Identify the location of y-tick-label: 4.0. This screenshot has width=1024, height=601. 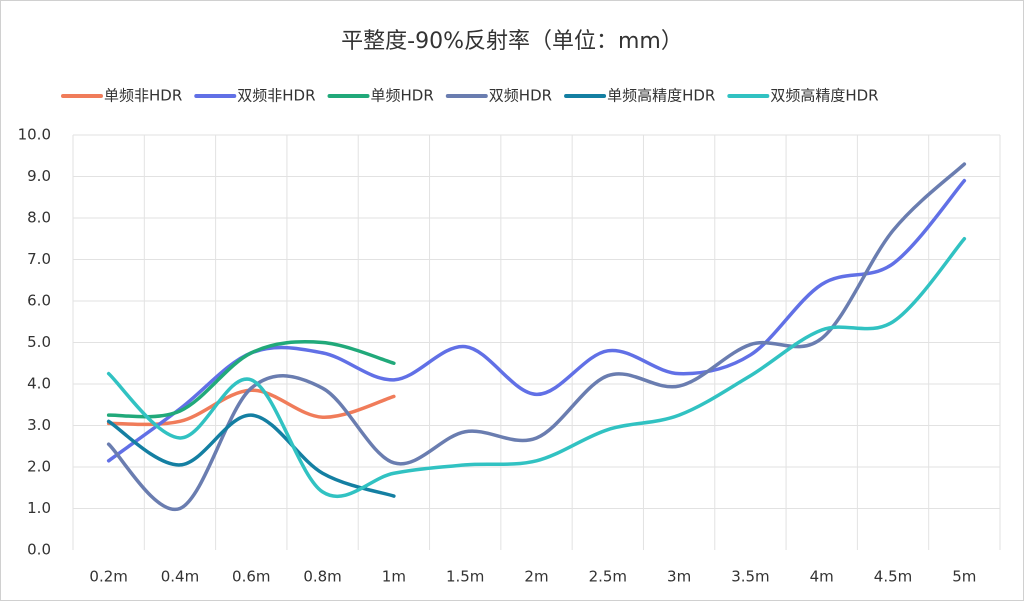
(39, 384).